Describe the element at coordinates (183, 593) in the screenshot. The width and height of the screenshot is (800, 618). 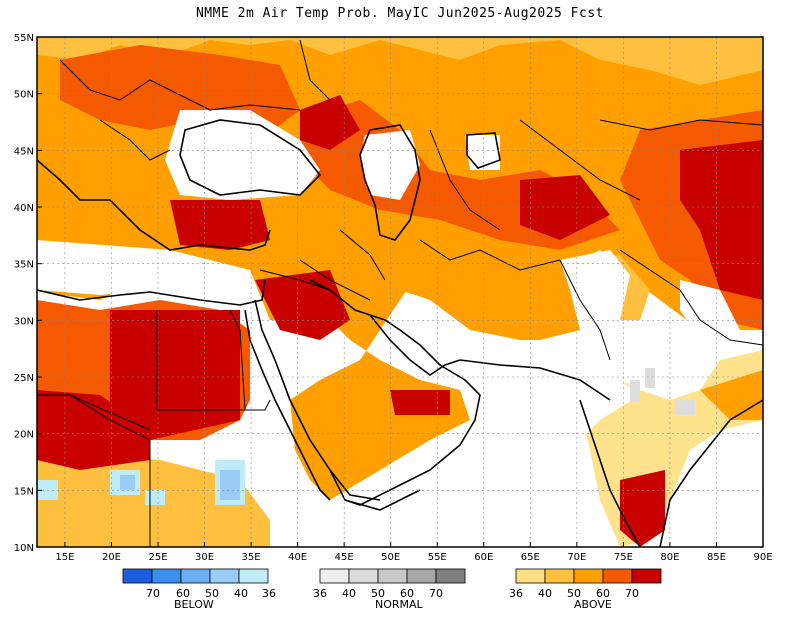
I see `legend-below-value: 60` at that location.